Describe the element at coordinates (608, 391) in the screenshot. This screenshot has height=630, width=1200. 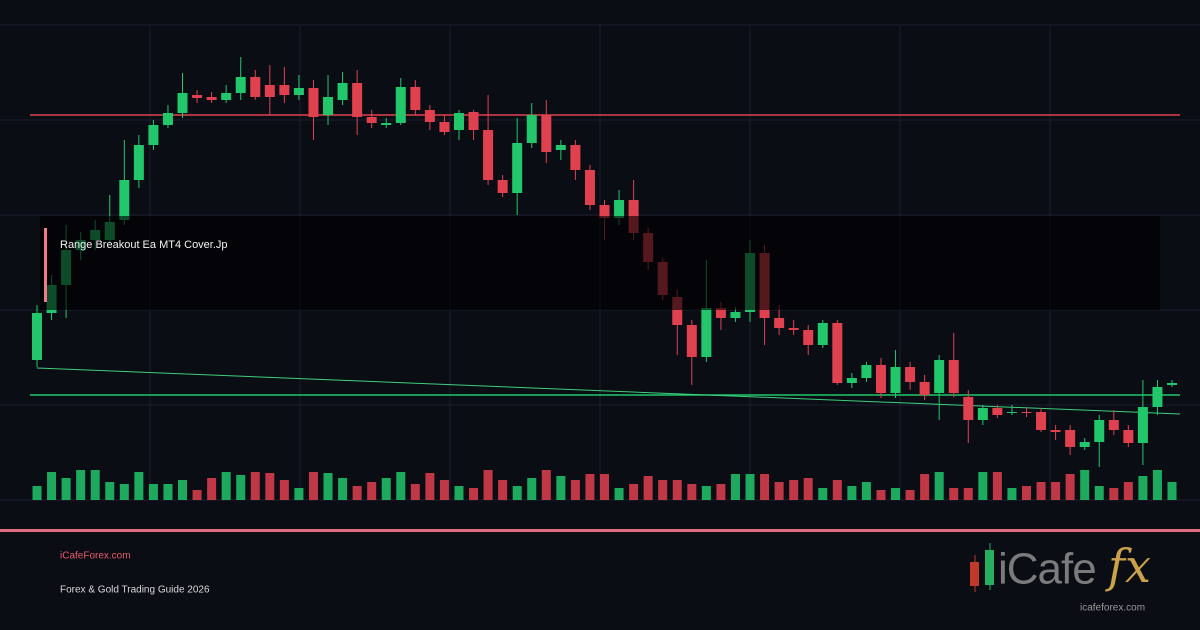
I see `trendline` at that location.